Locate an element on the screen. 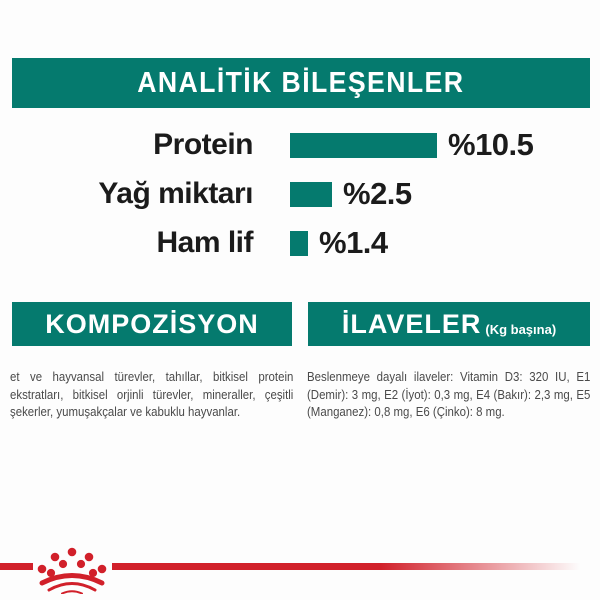  chart-row-fibre: Ham lif %1.4 is located at coordinates (194, 242).